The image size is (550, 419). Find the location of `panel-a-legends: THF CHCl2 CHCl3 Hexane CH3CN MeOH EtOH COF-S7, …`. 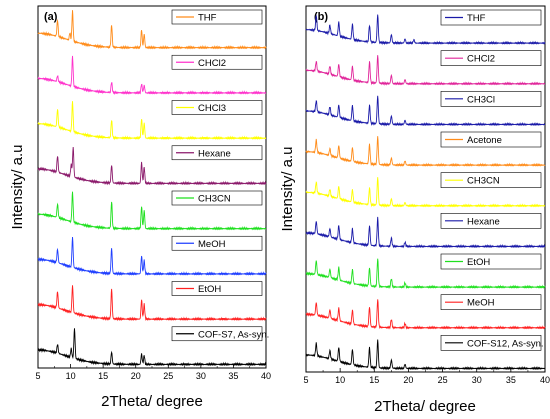

panel-a-legends: THF CHCl2 CHCl3 Hexane CH3CN MeOH EtOH COF-S7, … is located at coordinates (220, 175).